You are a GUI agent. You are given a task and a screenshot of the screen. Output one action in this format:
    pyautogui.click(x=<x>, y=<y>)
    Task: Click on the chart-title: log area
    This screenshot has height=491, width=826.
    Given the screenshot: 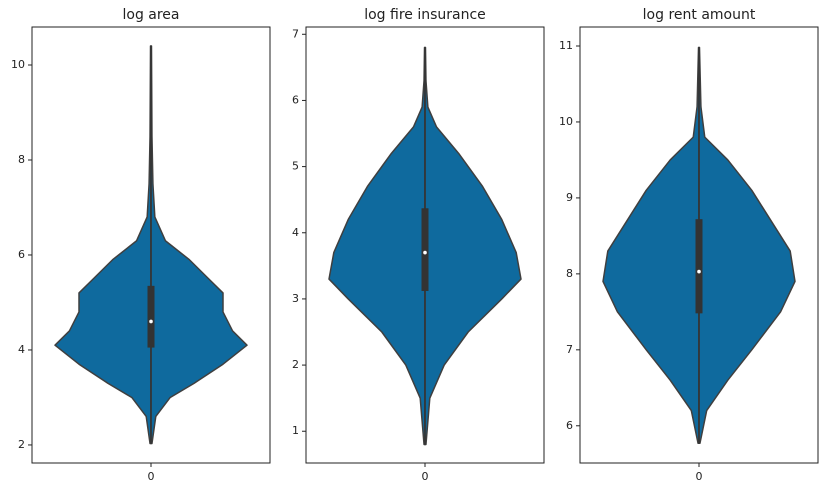 What is the action you would take?
    pyautogui.click(x=150, y=15)
    